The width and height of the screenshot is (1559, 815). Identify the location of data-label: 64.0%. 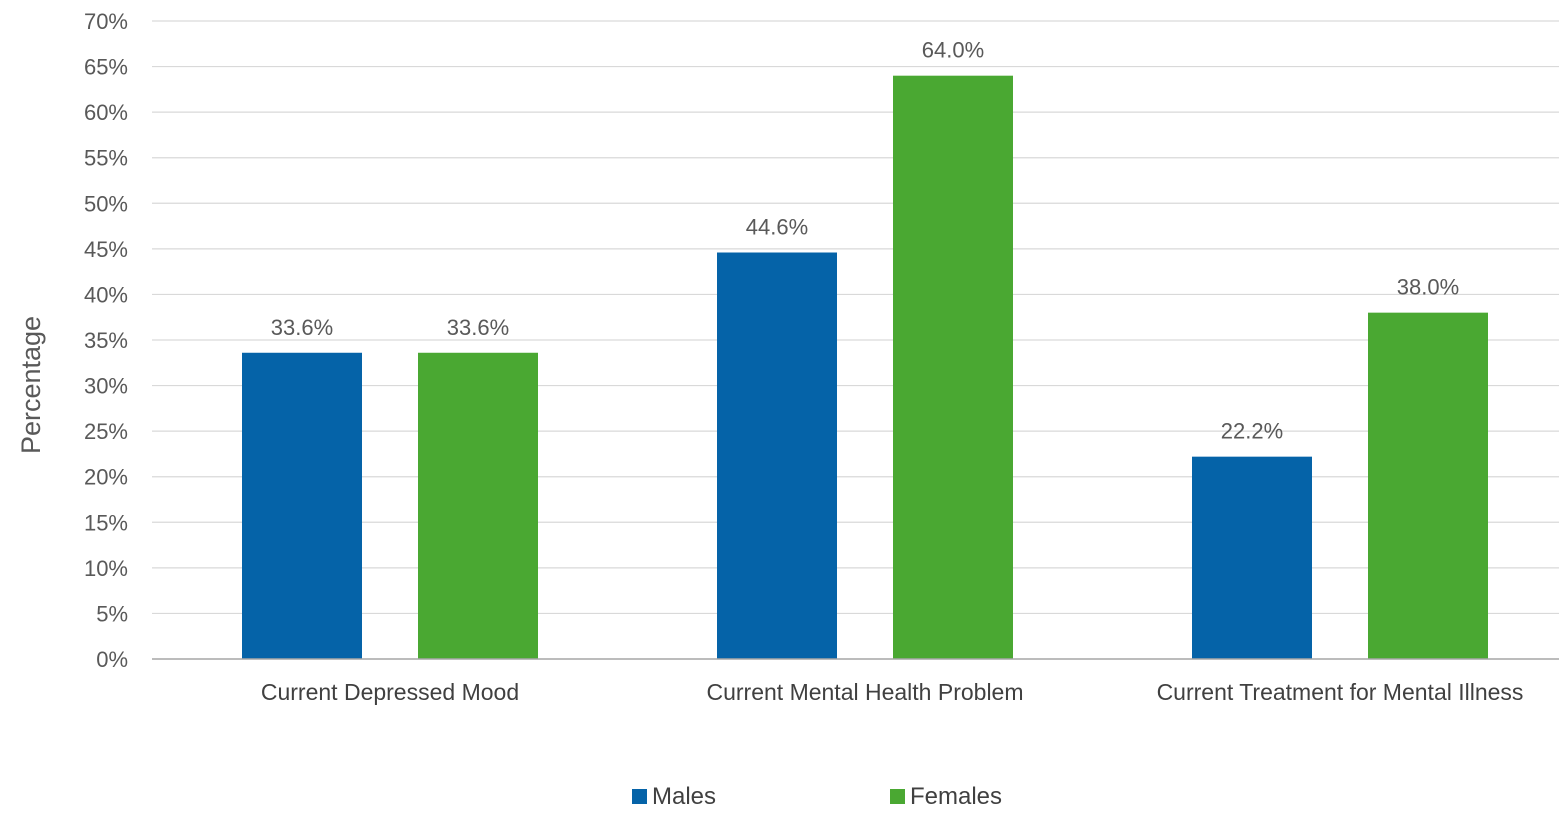
(953, 50).